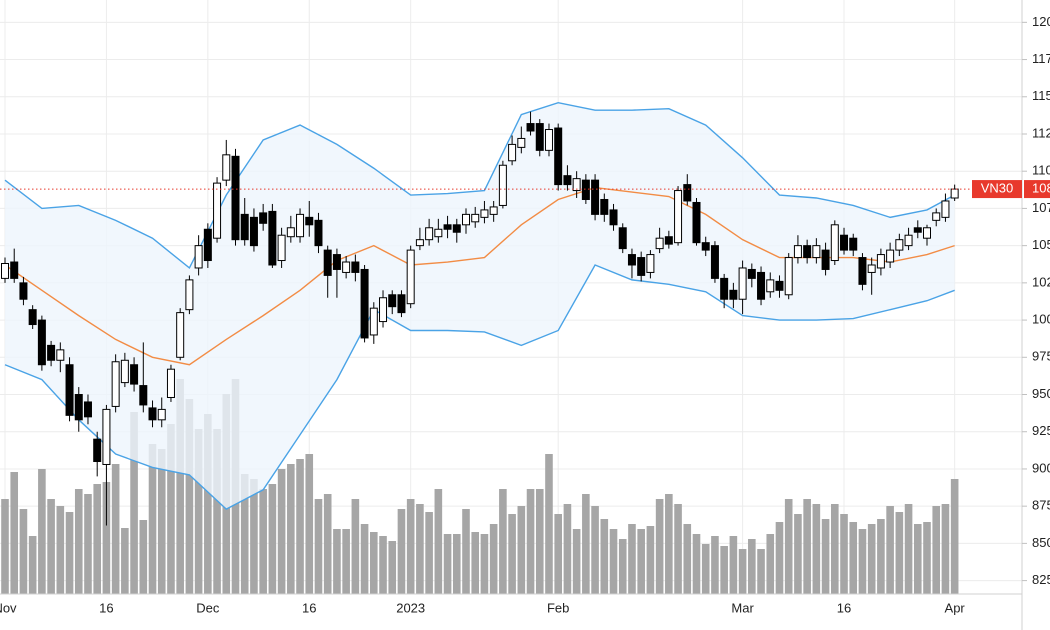  I want to click on x-tick-label: Mar, so click(742, 607).